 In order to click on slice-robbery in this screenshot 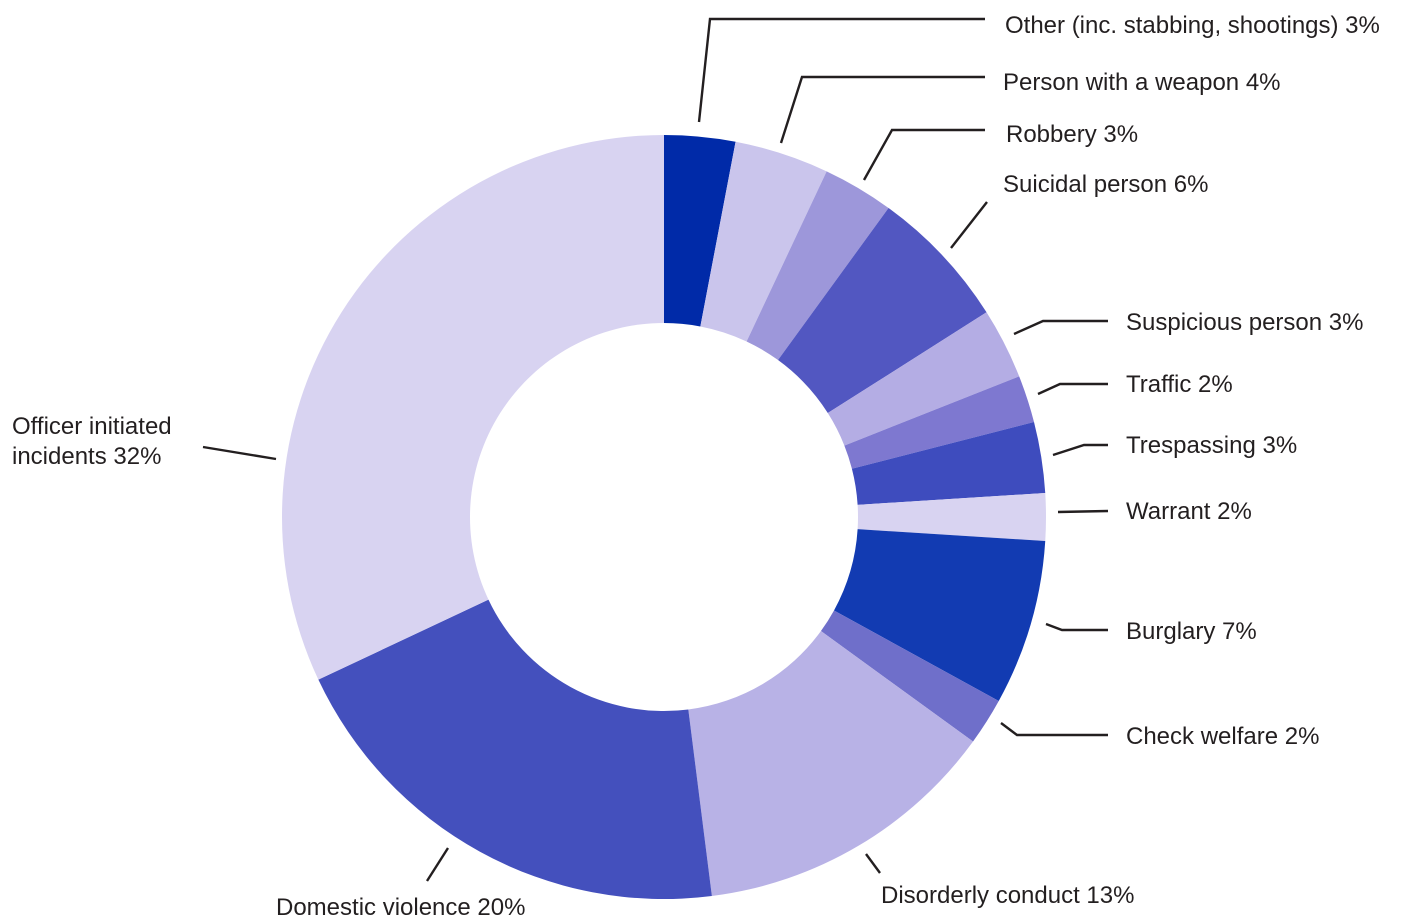, I will do `click(817, 266)`.